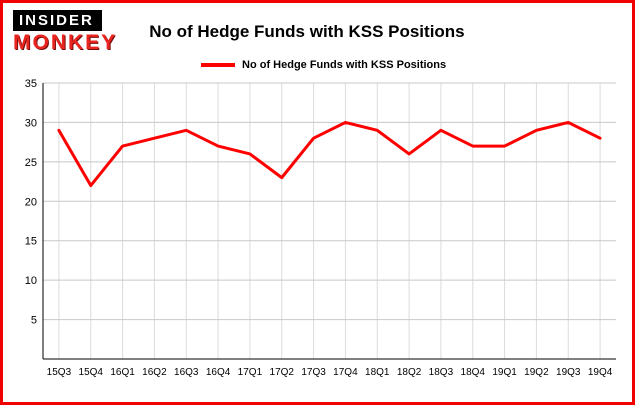 The height and width of the screenshot is (405, 635). Describe the element at coordinates (122, 372) in the screenshot. I see `x-axis-tick-label: 16Q1` at that location.